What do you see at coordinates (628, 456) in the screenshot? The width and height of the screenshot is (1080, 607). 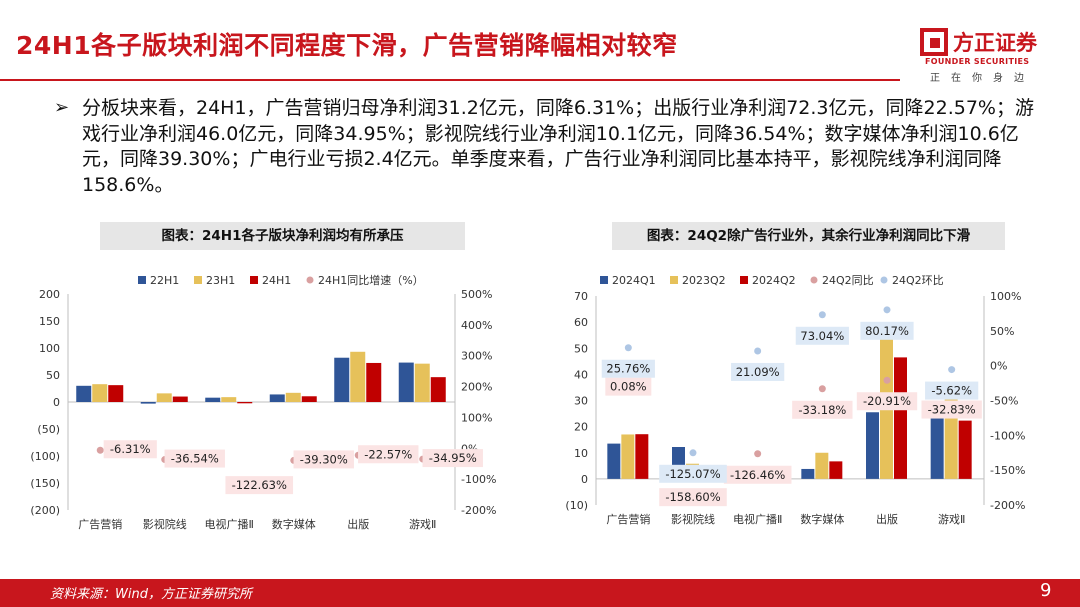 I see `bar-2023Q2` at bounding box center [628, 456].